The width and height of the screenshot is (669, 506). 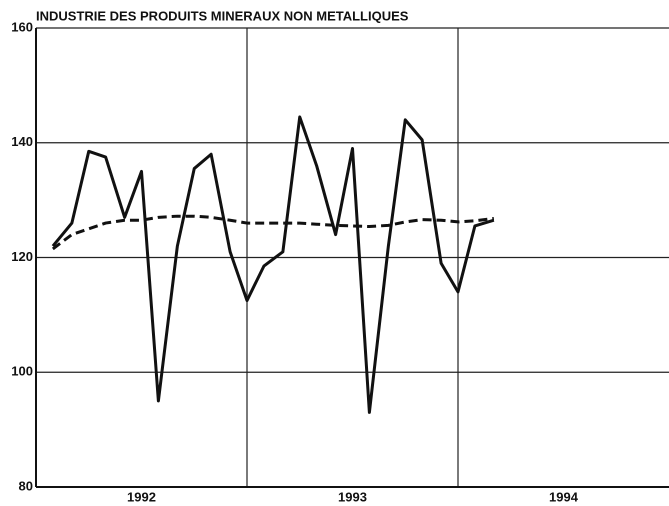 I want to click on series-line, so click(x=273, y=232).